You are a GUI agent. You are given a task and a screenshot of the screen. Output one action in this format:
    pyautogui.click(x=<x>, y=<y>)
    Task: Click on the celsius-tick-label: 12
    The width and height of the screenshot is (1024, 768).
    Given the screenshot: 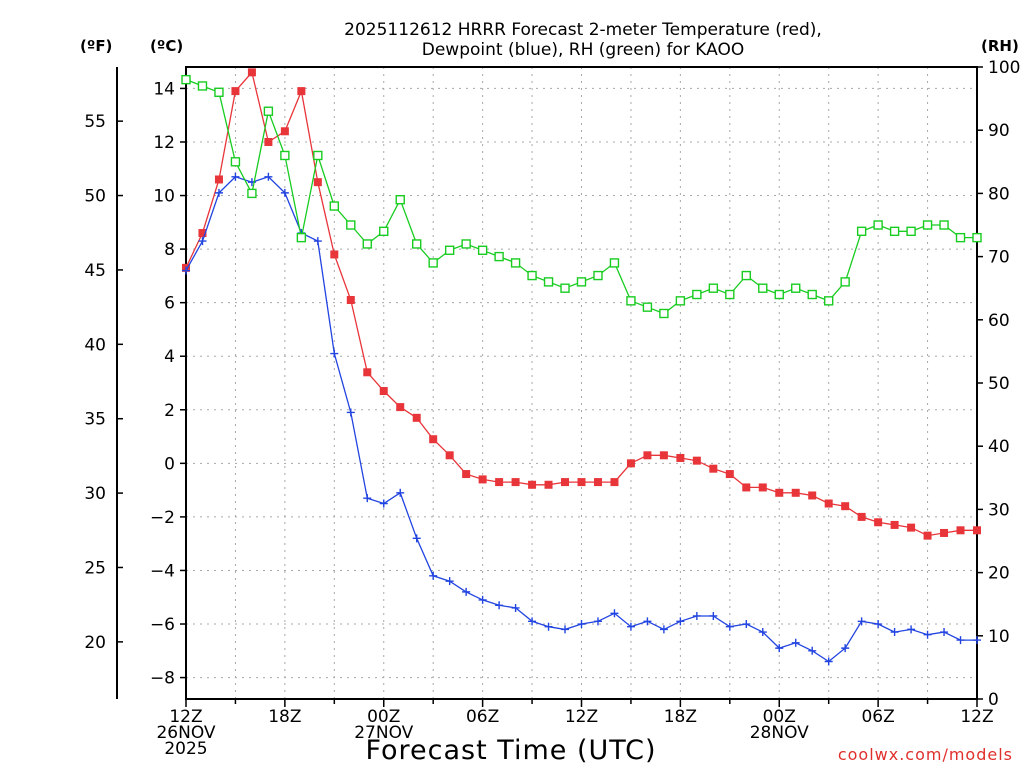 What is the action you would take?
    pyautogui.click(x=164, y=143)
    